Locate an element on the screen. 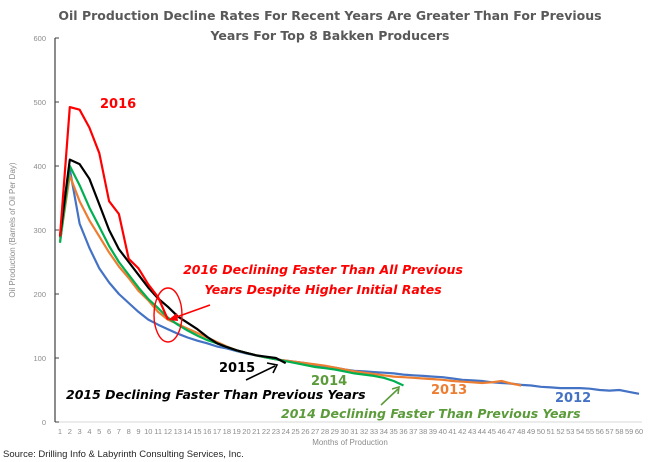 The image size is (650, 462). x-tick-label: 39 is located at coordinates (433, 431).